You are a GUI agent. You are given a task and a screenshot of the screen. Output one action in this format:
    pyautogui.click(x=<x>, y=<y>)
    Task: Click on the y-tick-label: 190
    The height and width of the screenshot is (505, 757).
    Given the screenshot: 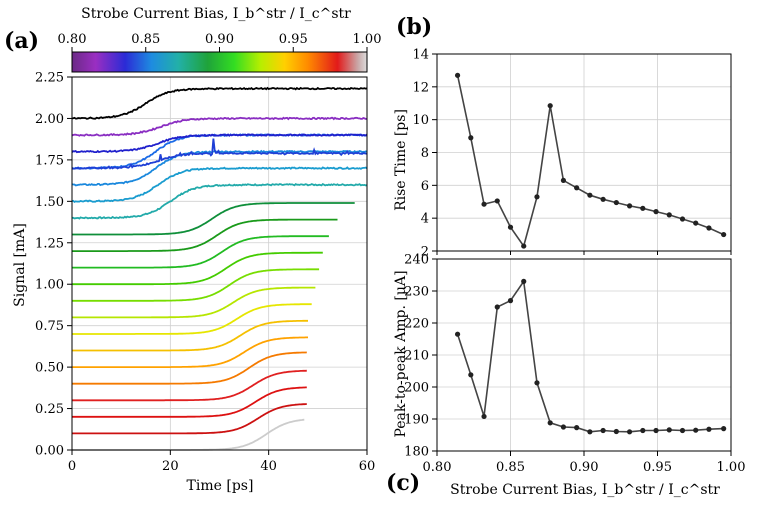 What is the action you would take?
    pyautogui.click(x=416, y=420)
    